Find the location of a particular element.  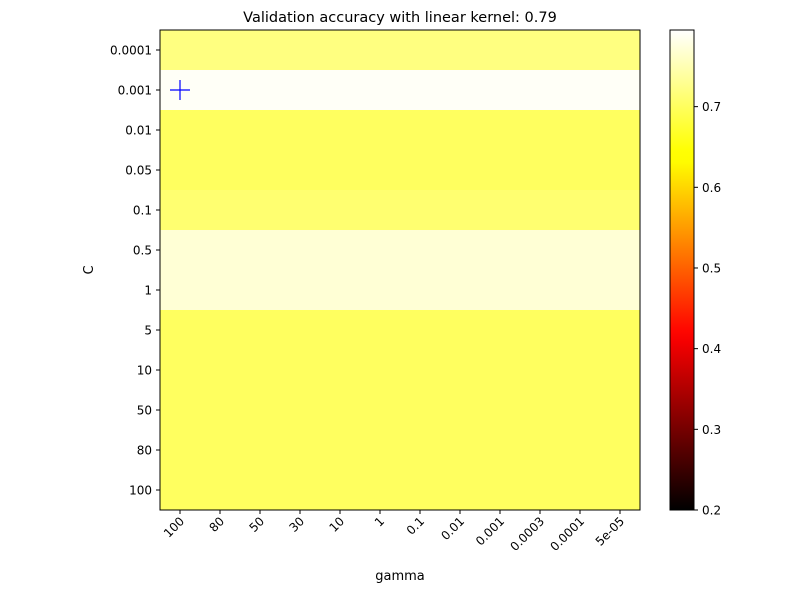

y-axis-ticks: 0.0001 0.001 0.01 0.05 0.1 0.5 1 5 10 50 80 100 is located at coordinates (135, 271).